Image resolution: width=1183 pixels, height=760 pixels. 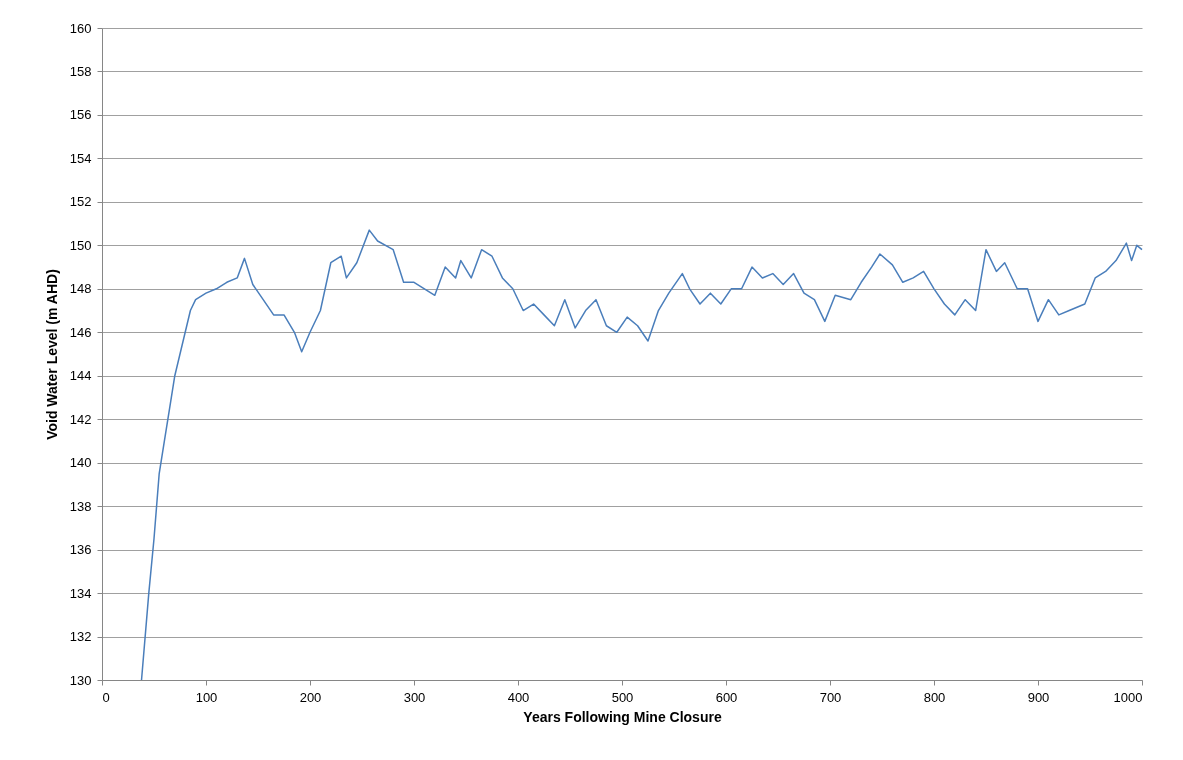 I want to click on y-tick-label: 148, so click(x=80, y=289).